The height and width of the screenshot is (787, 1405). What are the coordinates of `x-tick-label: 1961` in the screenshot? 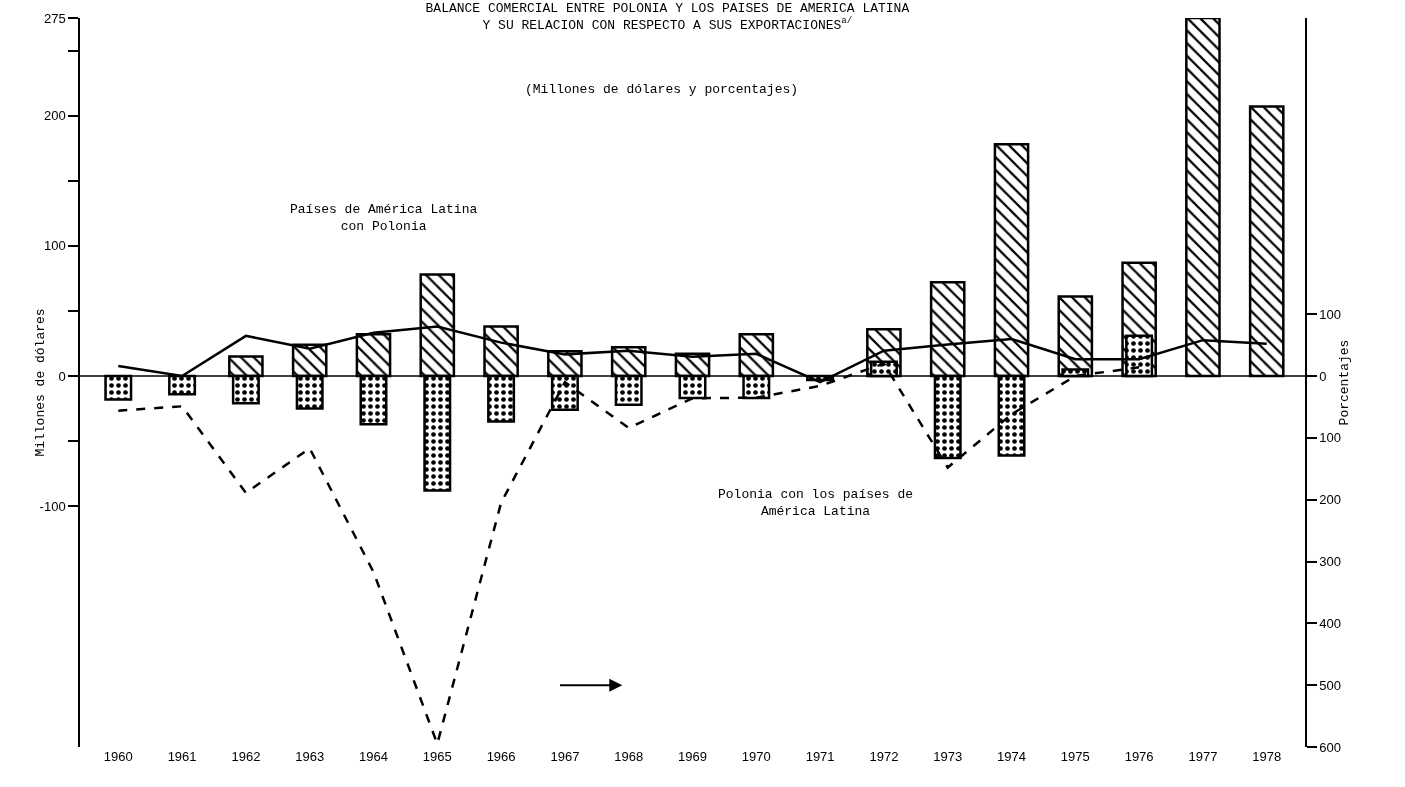 It's located at (182, 756).